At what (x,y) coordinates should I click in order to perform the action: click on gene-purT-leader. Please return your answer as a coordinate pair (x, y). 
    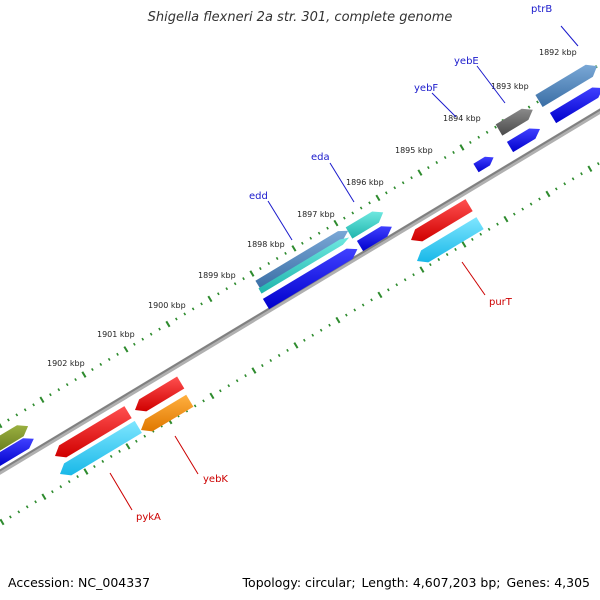
    Looking at the image, I should click on (473, 278).